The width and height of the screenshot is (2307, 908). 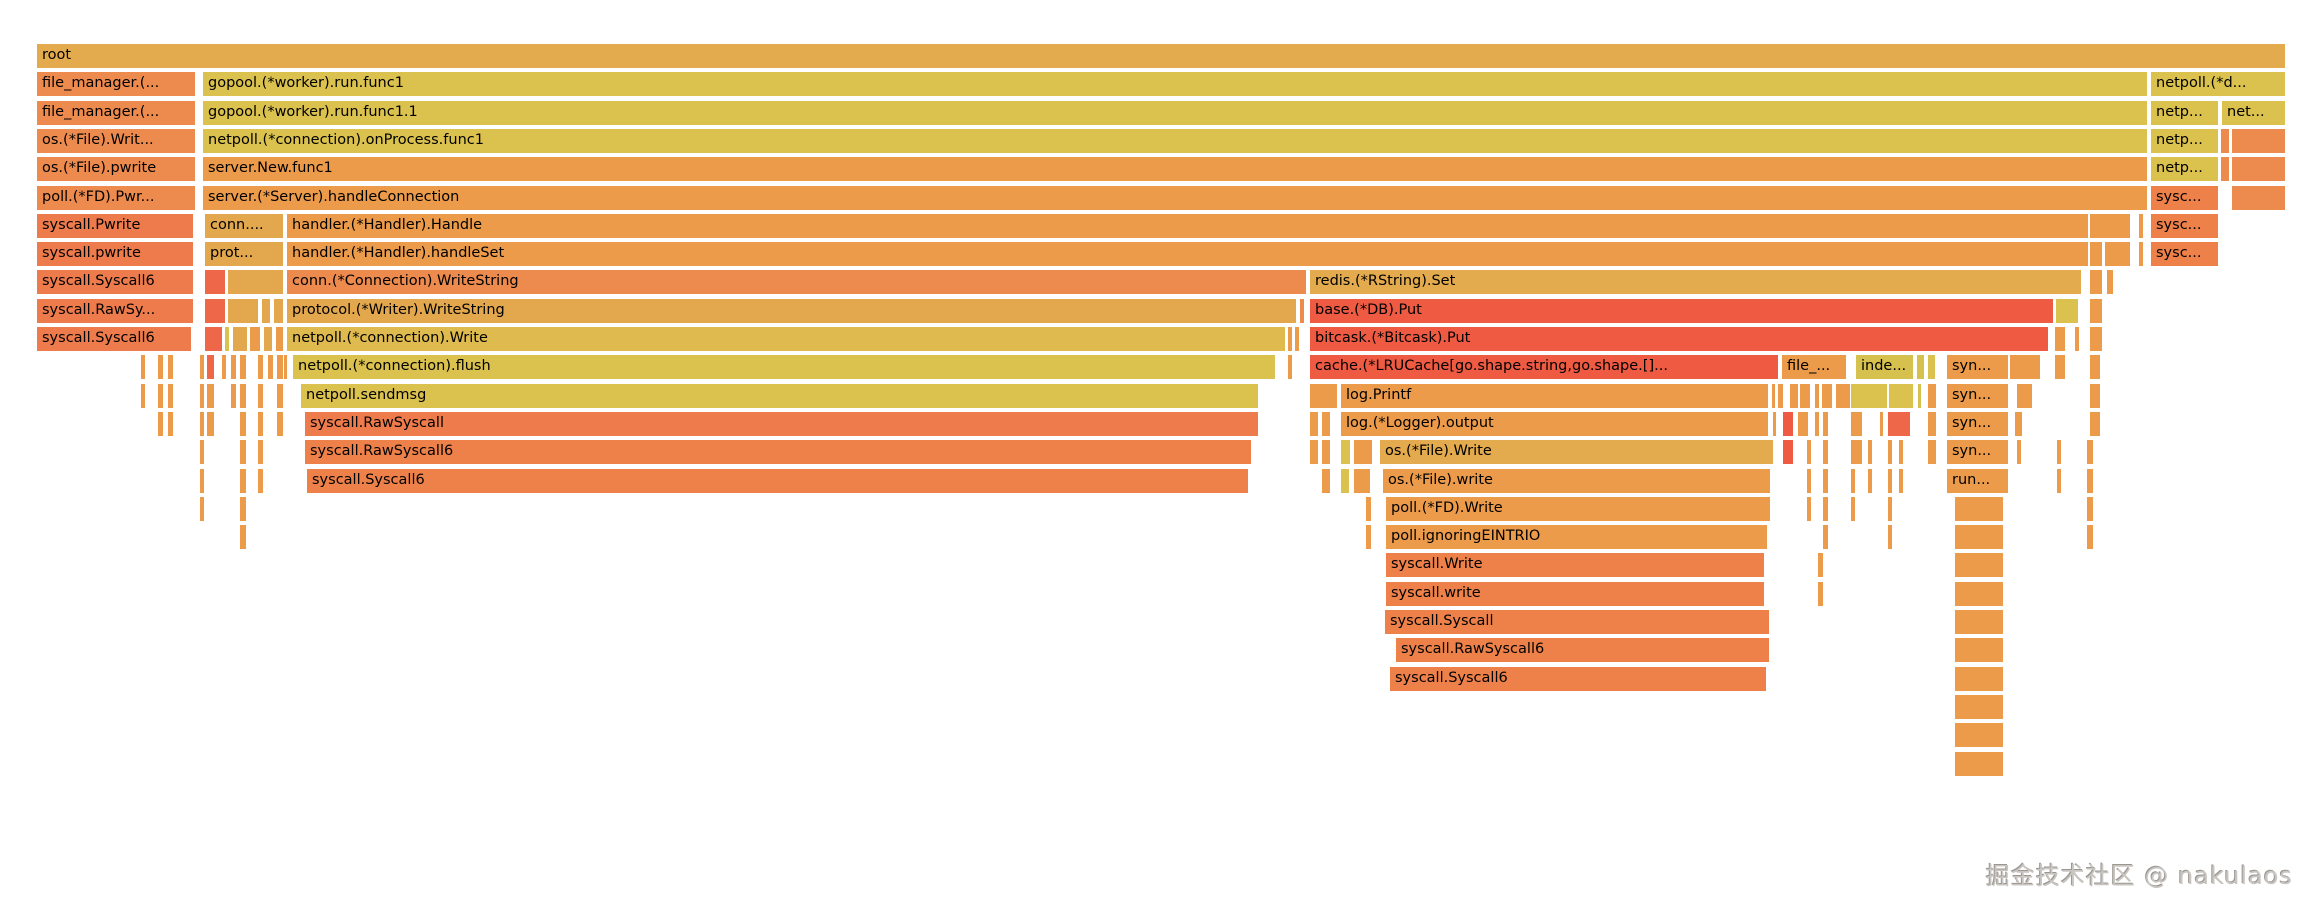 I want to click on flame-frame: server.(*Server).handleConnection, so click(x=1175, y=198).